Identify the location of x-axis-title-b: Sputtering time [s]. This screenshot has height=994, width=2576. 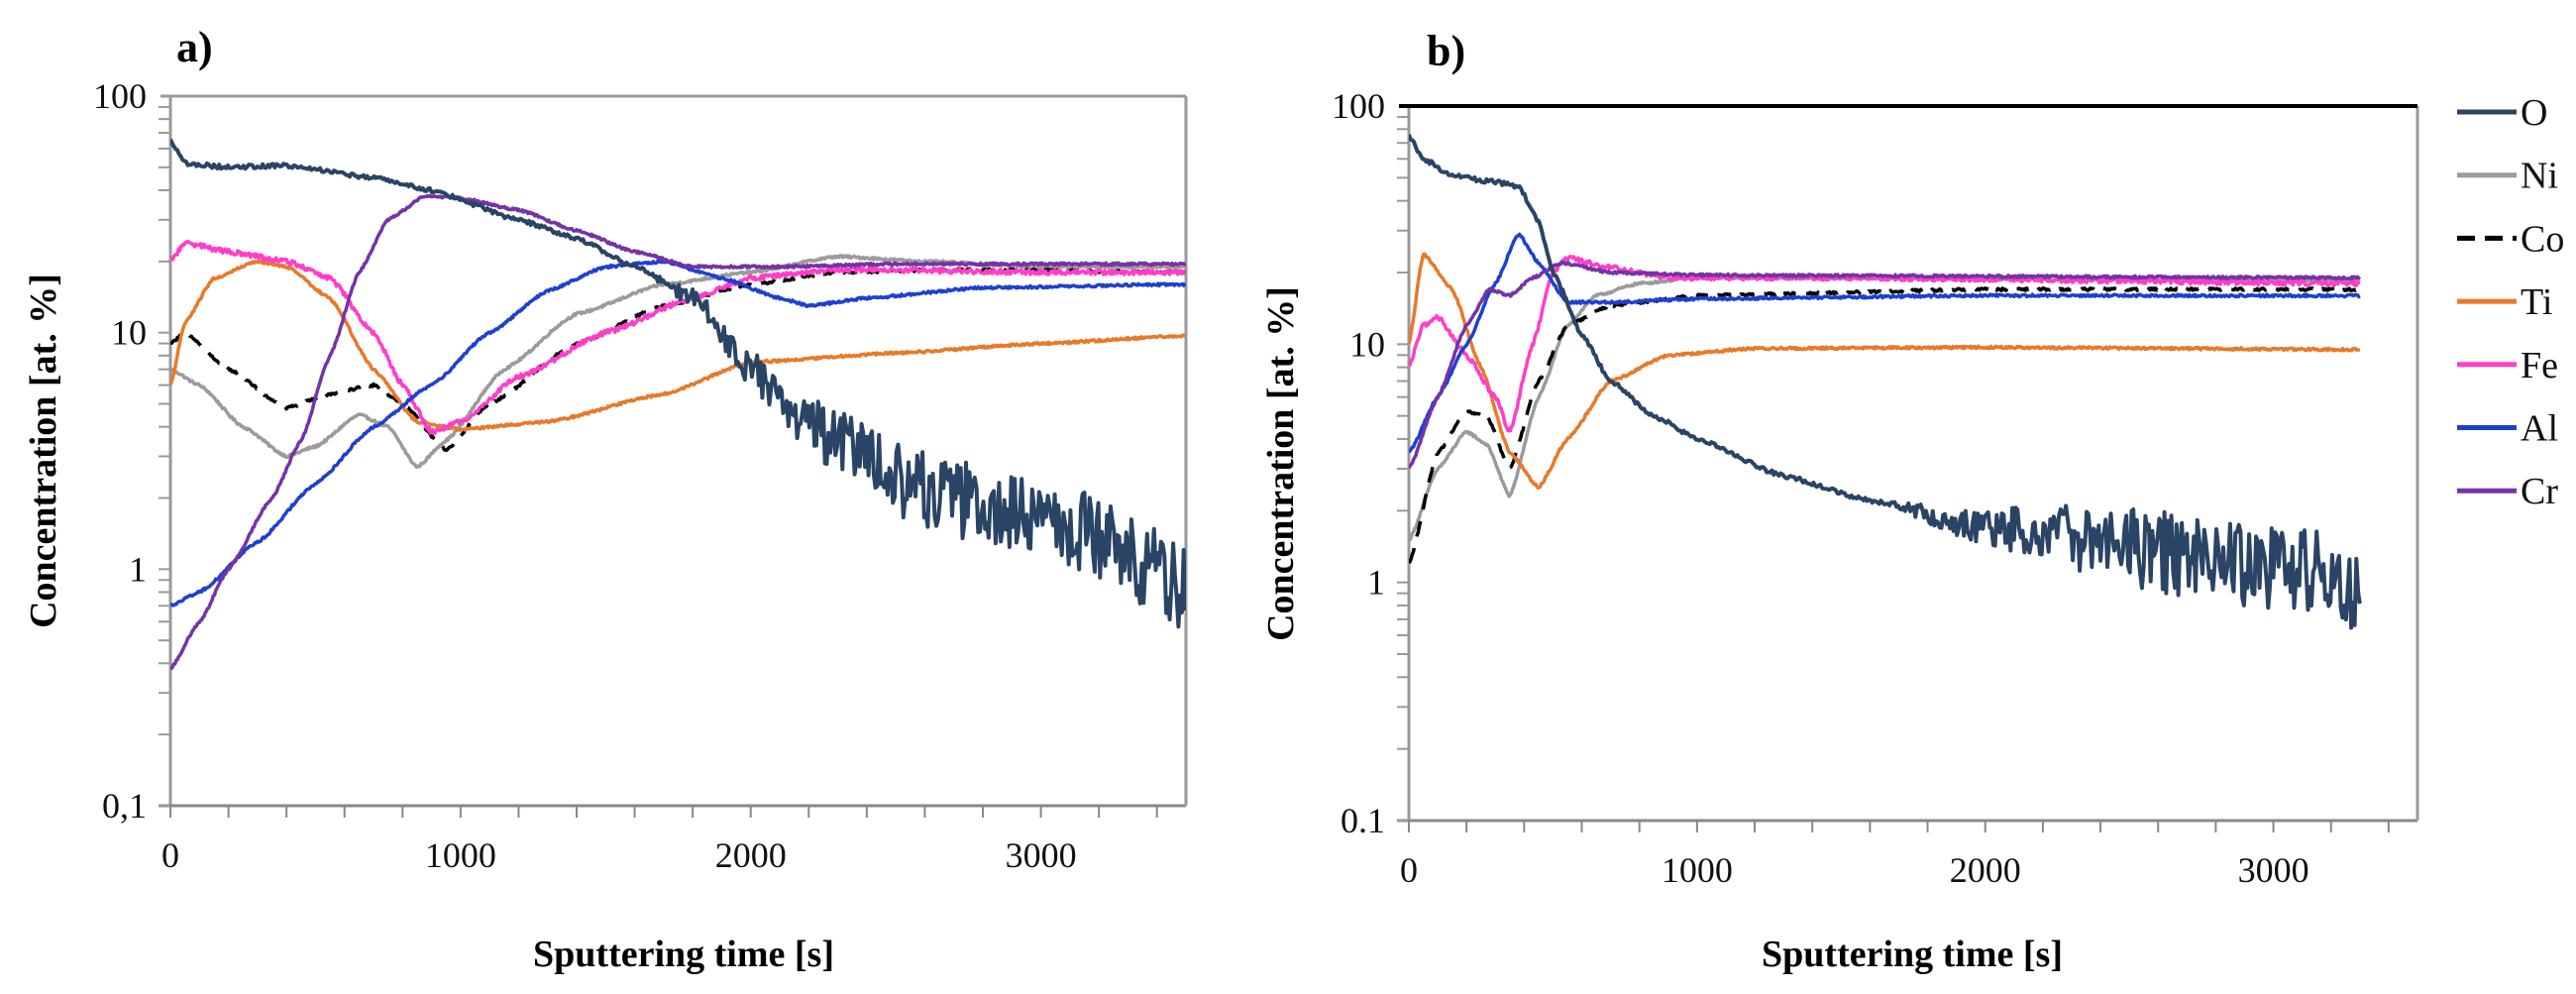
(1913, 954).